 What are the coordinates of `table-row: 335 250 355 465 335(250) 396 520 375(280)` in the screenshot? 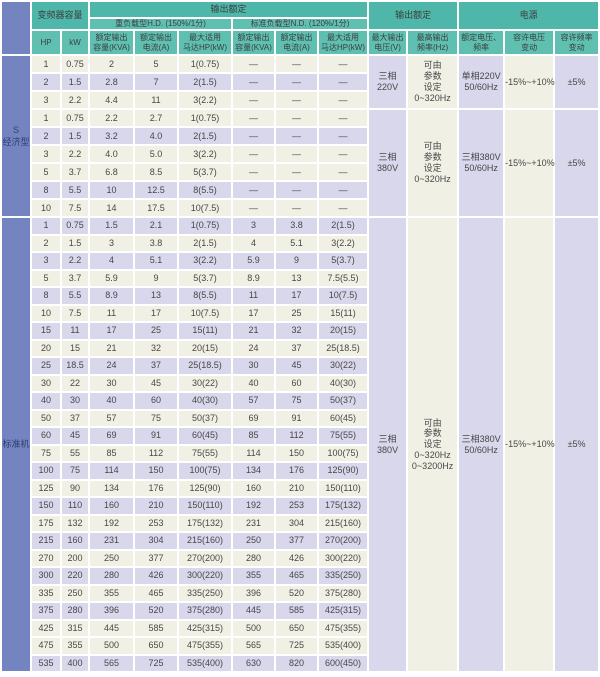 It's located at (300, 593).